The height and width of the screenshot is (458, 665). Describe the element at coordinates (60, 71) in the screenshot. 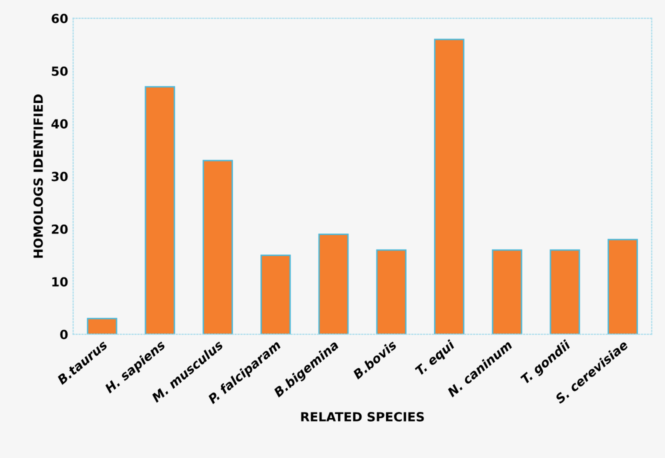

I see `y-tick-label: 50` at that location.